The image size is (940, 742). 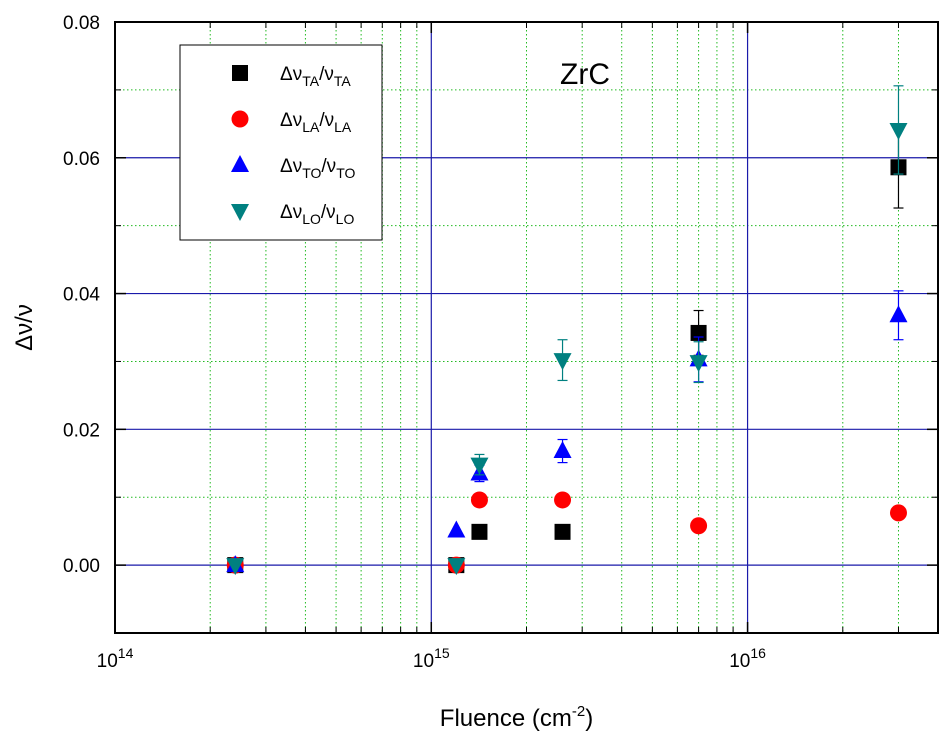 What do you see at coordinates (81, 430) in the screenshot?
I see `y-tick-label: 0.02` at bounding box center [81, 430].